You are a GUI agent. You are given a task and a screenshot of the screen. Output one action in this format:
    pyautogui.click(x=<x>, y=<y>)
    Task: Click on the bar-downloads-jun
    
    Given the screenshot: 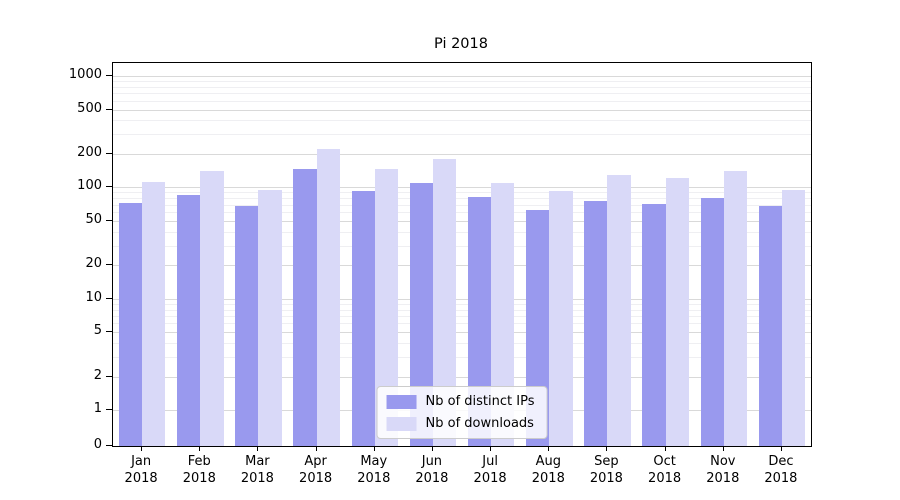 What is the action you would take?
    pyautogui.click(x=444, y=302)
    